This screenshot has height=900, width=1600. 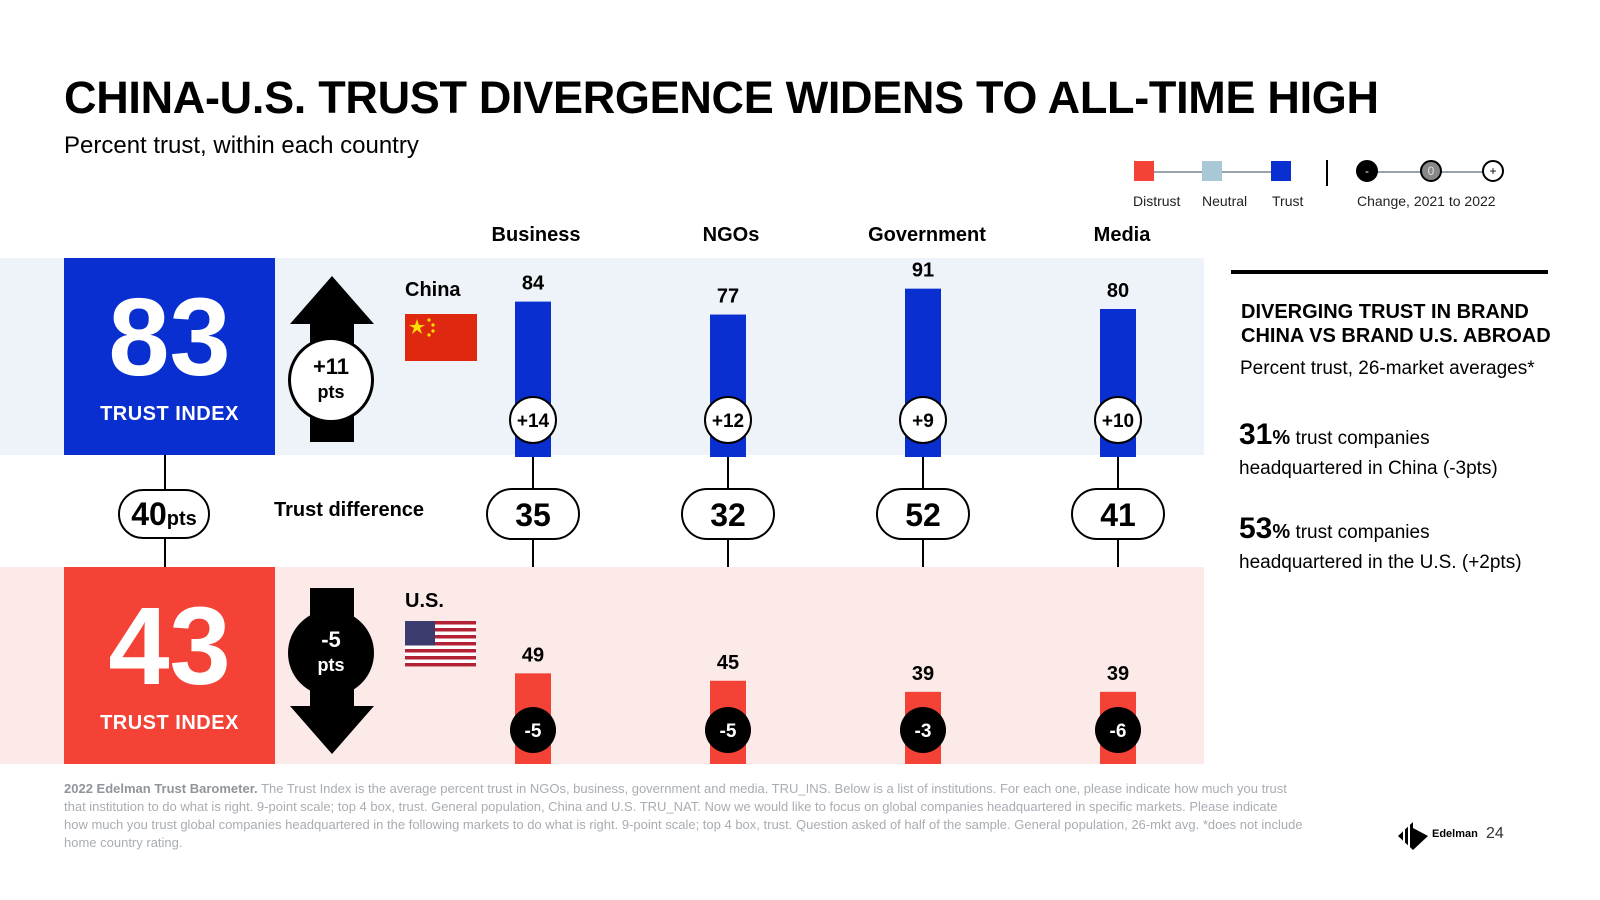 I want to click on legend-distrust-swatch, so click(x=1144, y=171).